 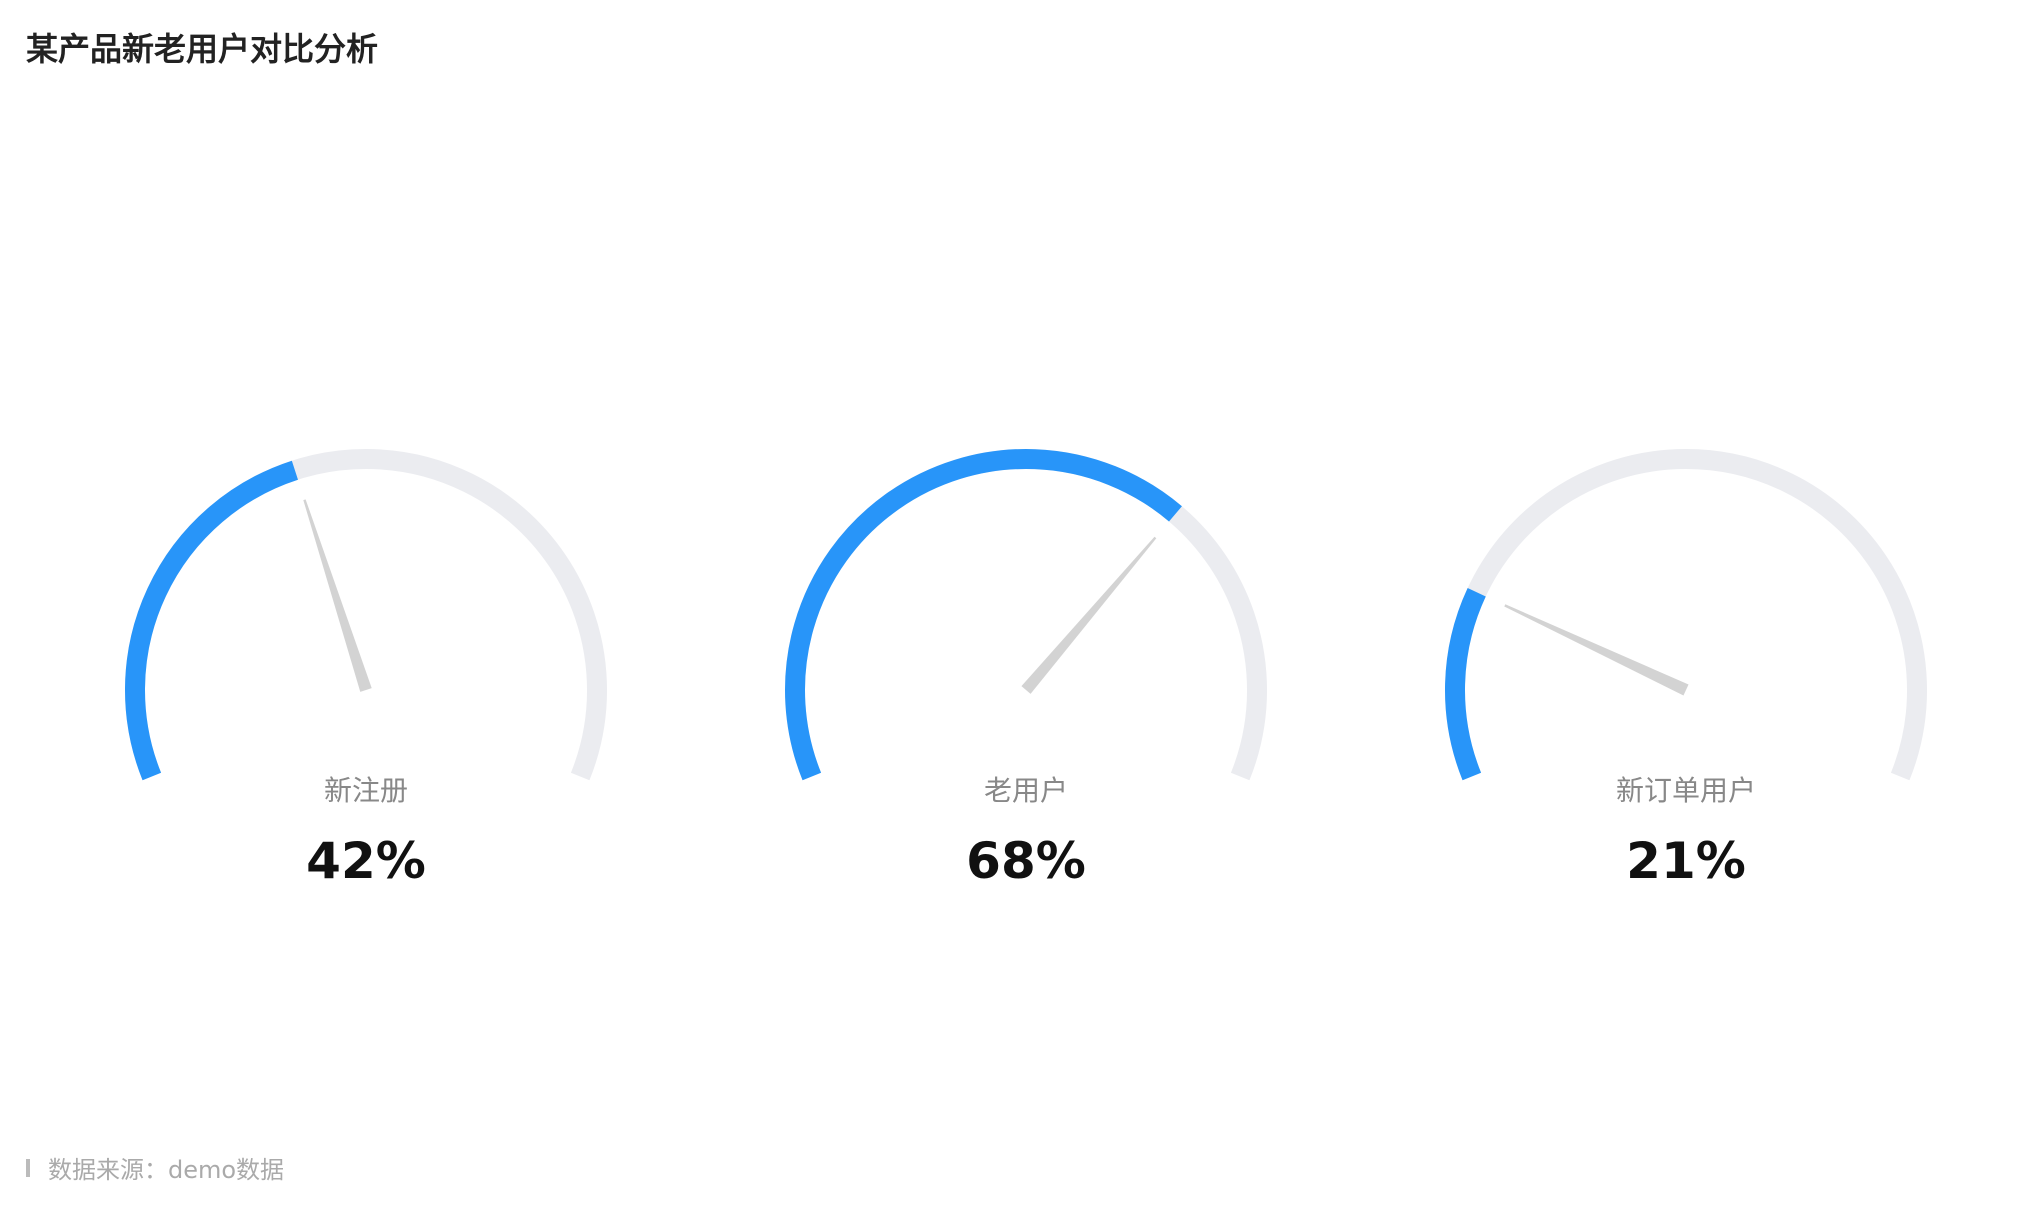 What do you see at coordinates (28, 1167) in the screenshot?
I see `source-marker` at bounding box center [28, 1167].